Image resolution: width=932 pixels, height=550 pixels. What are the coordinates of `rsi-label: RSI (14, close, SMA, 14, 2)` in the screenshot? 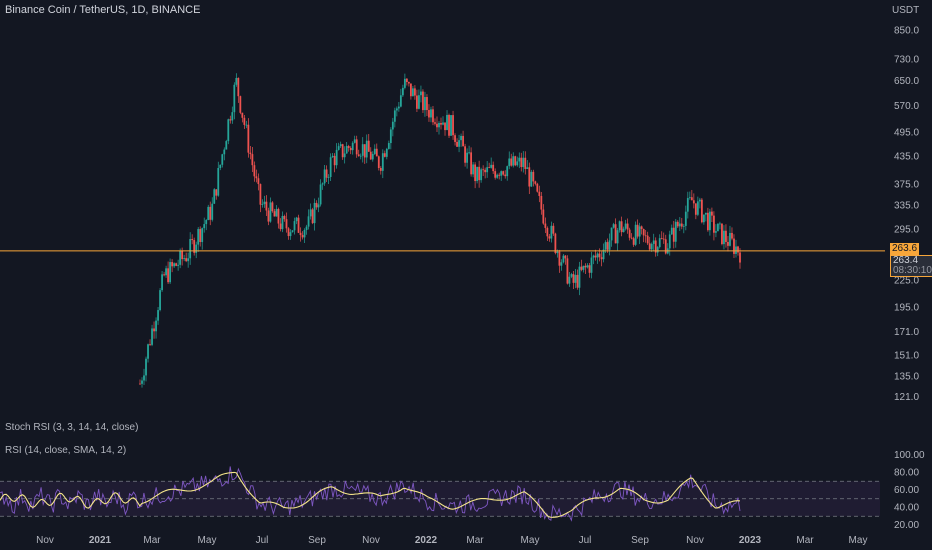 It's located at (66, 450).